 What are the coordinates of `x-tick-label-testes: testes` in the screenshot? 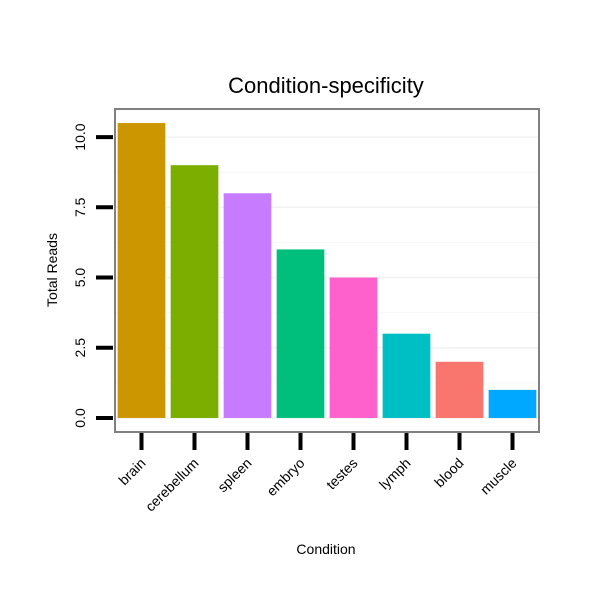 It's located at (342, 474).